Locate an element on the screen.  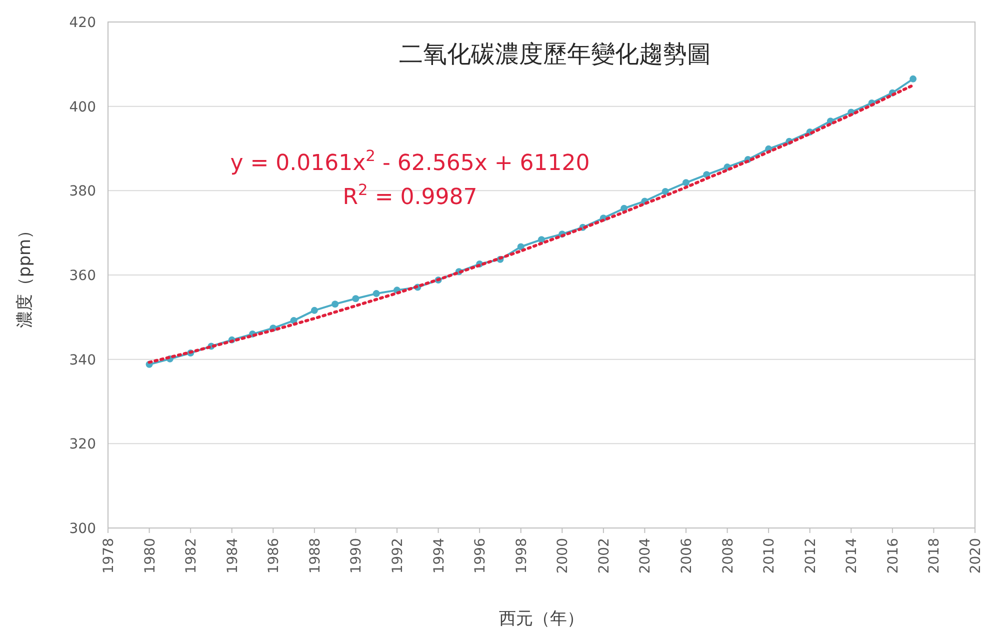
x-tick-label: 2016 is located at coordinates (893, 556).